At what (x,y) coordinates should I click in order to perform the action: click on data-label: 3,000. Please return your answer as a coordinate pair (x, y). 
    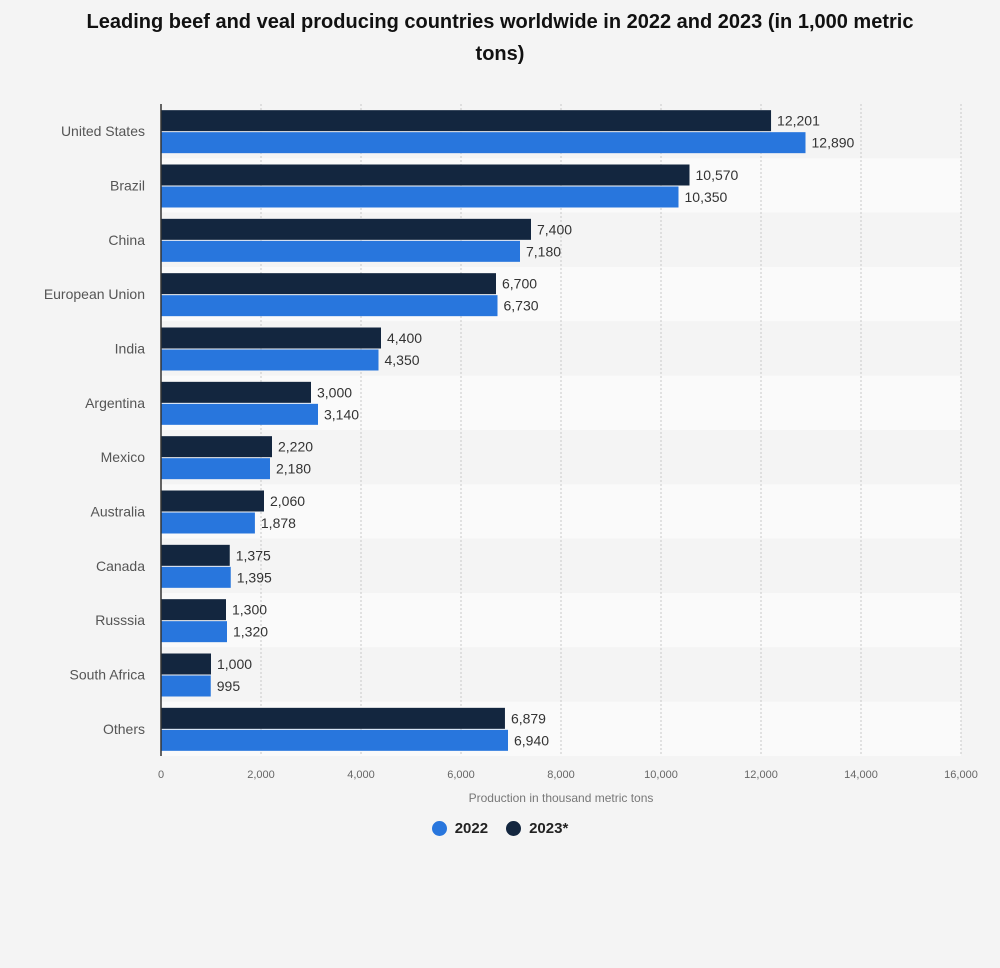
    Looking at the image, I should click on (334, 392).